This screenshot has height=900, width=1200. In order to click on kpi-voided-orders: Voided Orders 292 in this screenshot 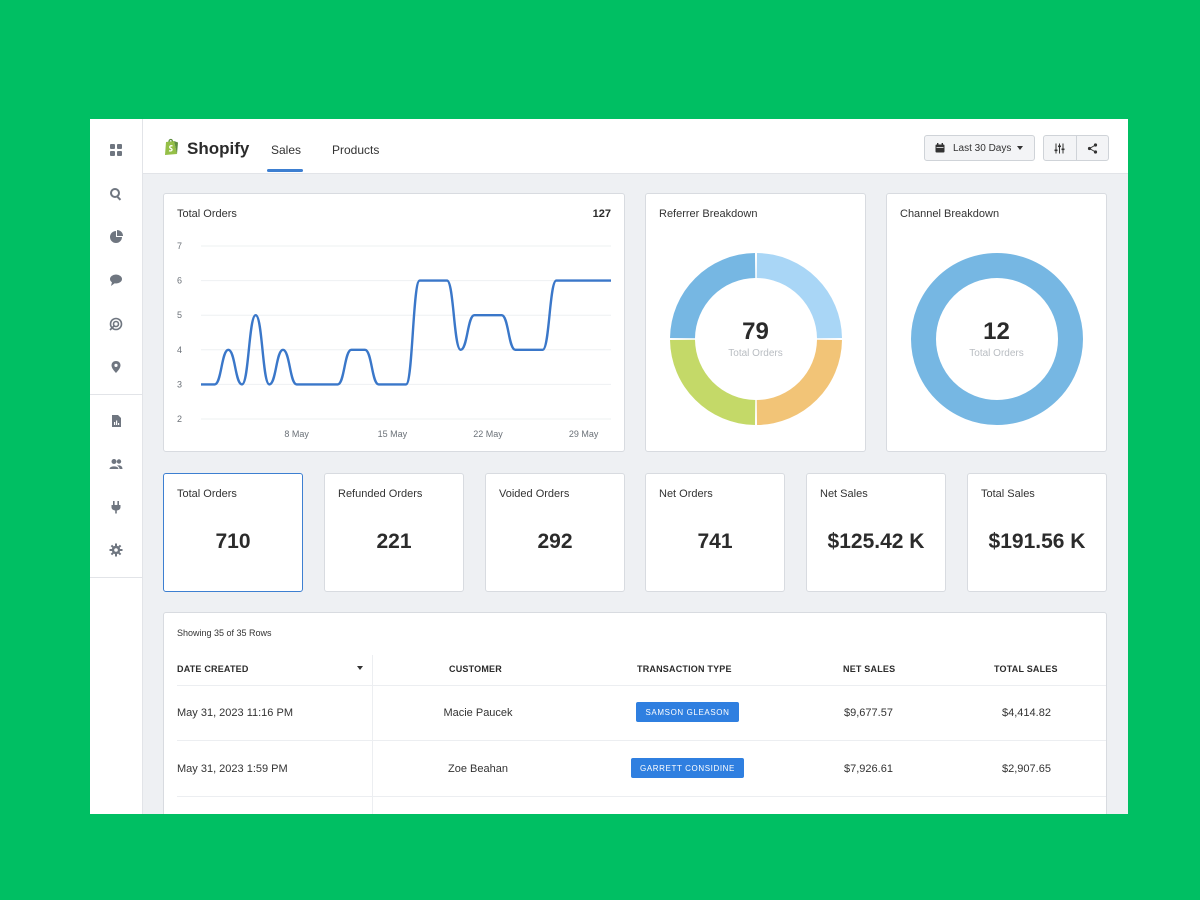, I will do `click(555, 532)`.